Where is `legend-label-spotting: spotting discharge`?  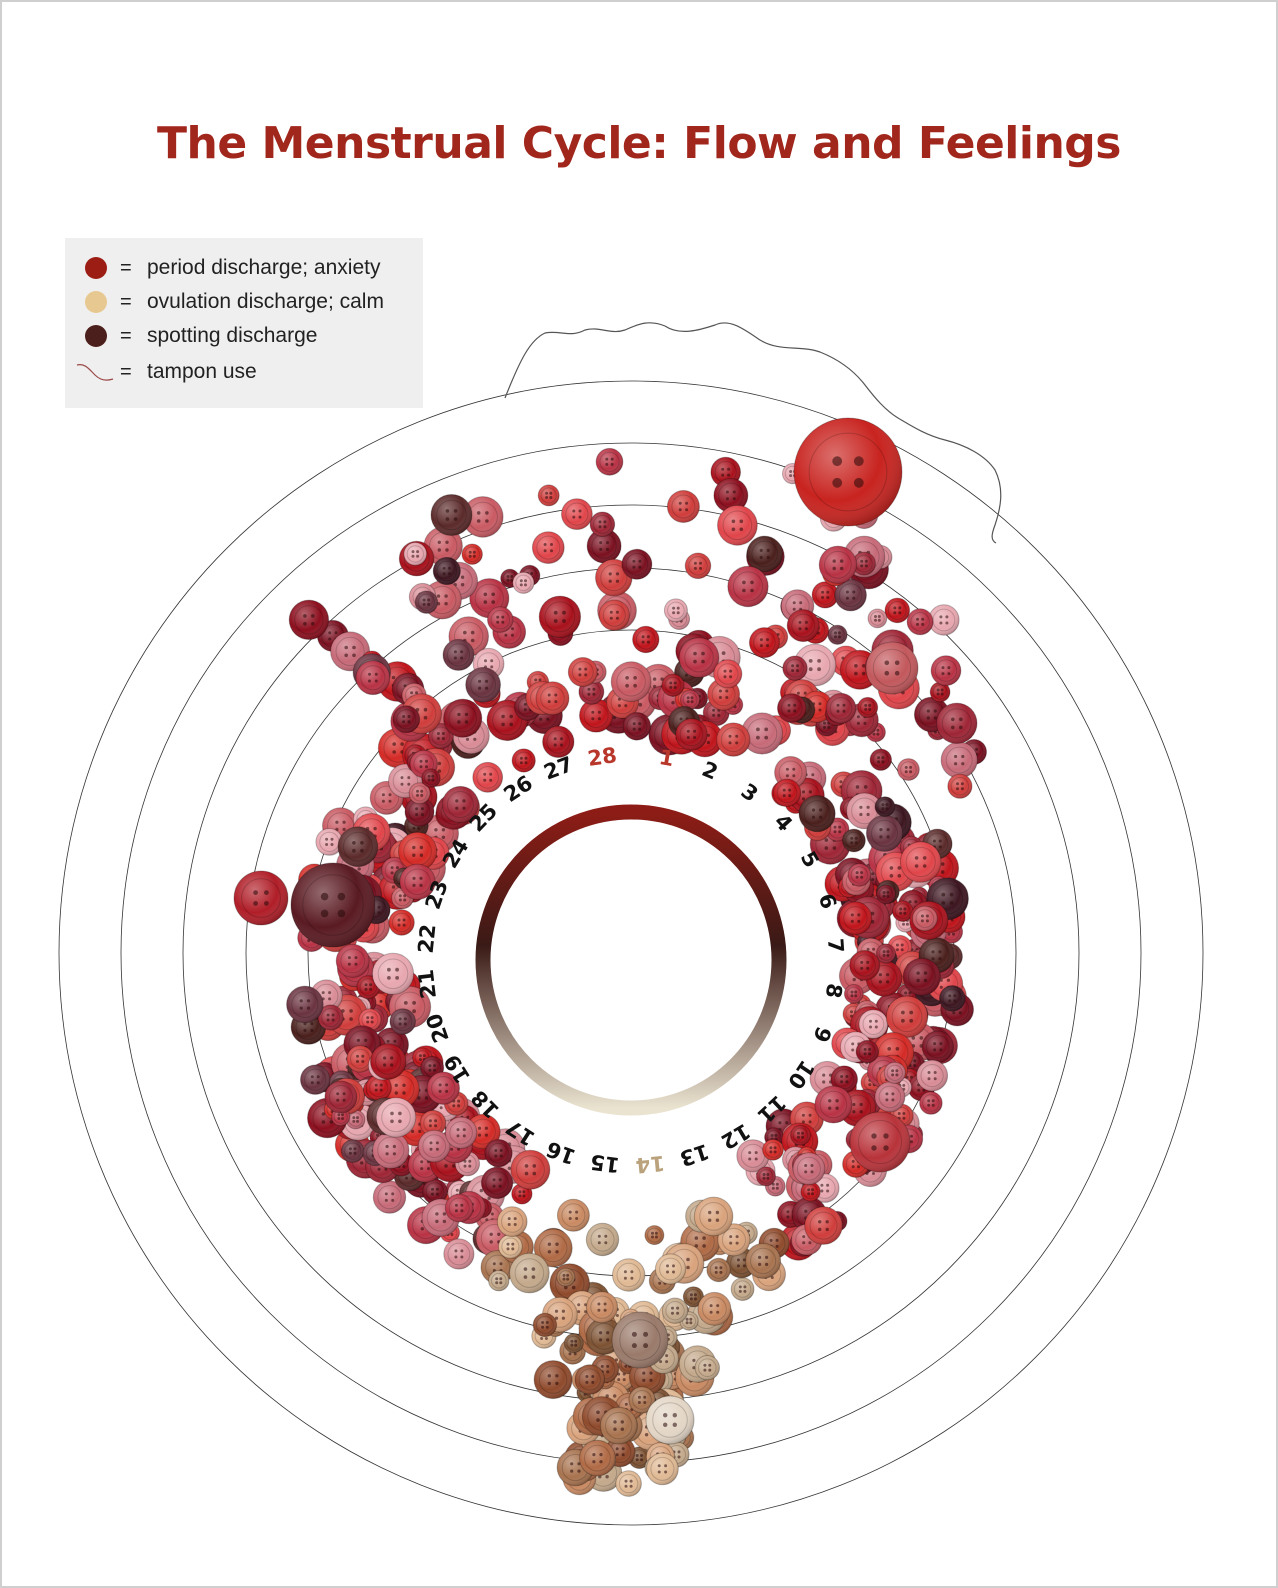 legend-label-spotting: spotting discharge is located at coordinates (232, 335).